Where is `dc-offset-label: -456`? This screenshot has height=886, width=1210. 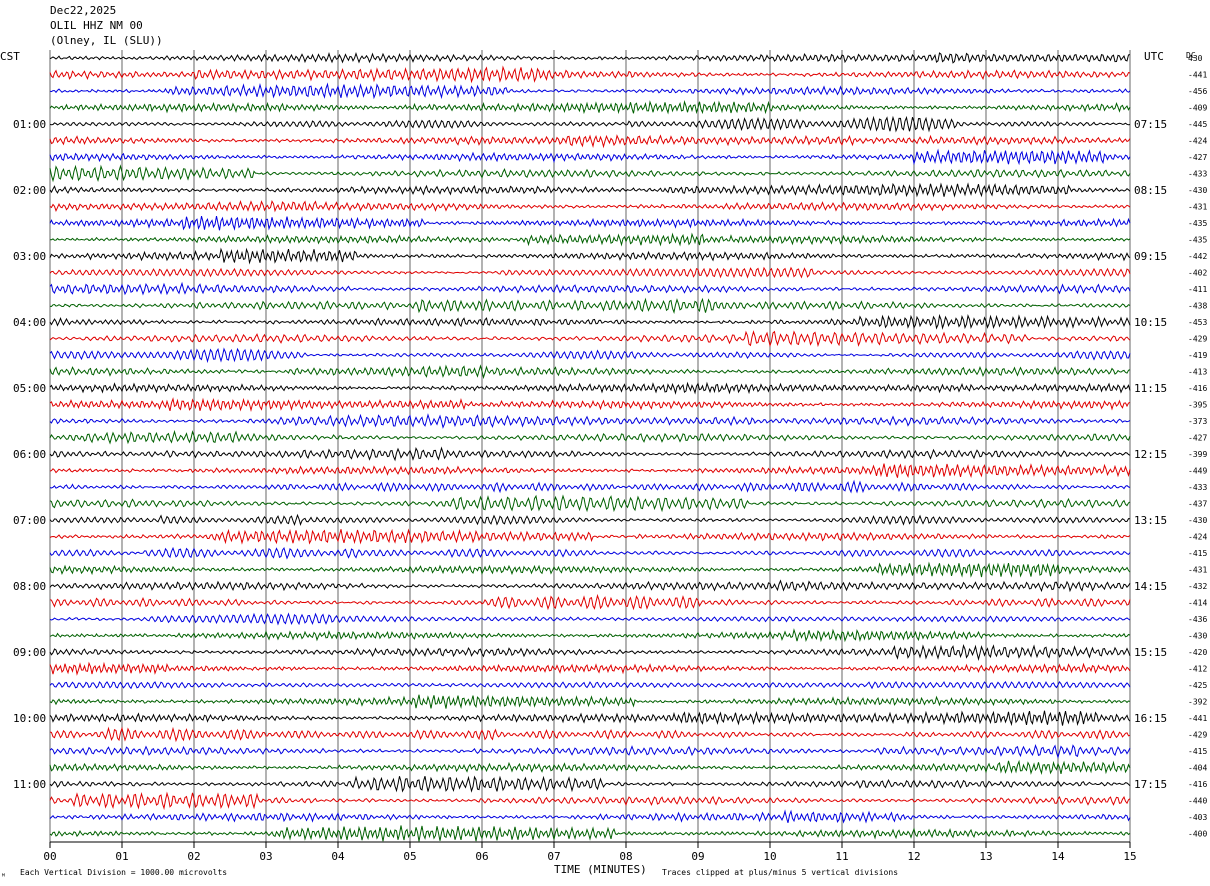
dc-offset-label: -456 is located at coordinates (1197, 91).